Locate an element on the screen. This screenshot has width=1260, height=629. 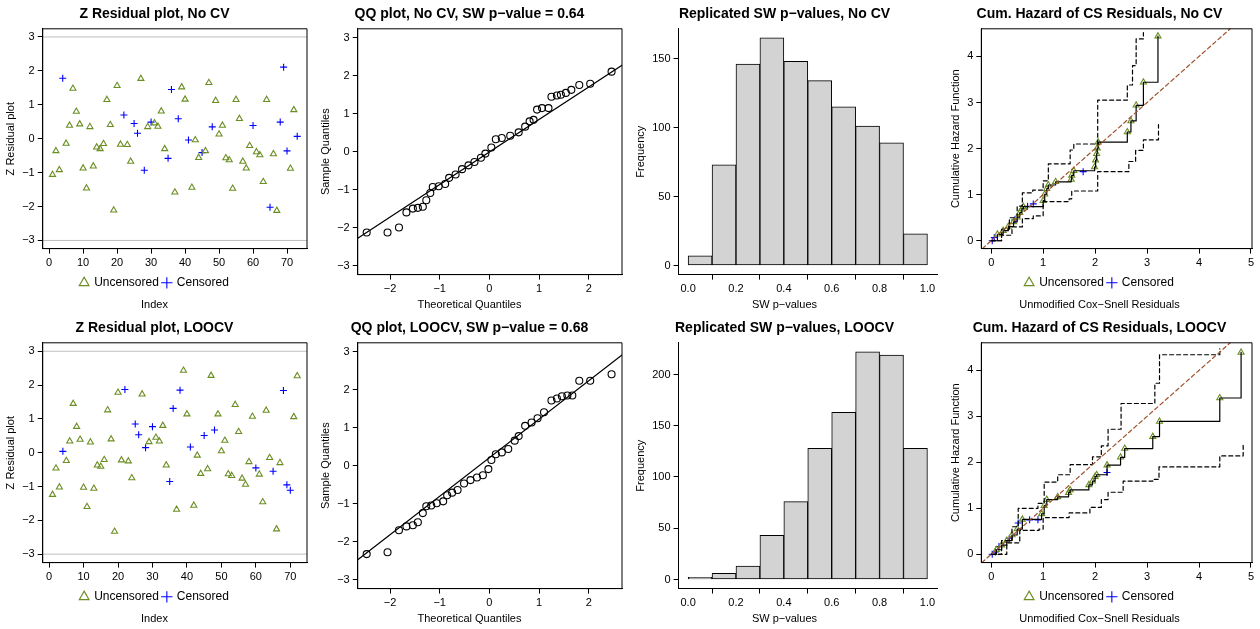
chart-title: Z Residual plot, LOOCV is located at coordinates (155, 327).